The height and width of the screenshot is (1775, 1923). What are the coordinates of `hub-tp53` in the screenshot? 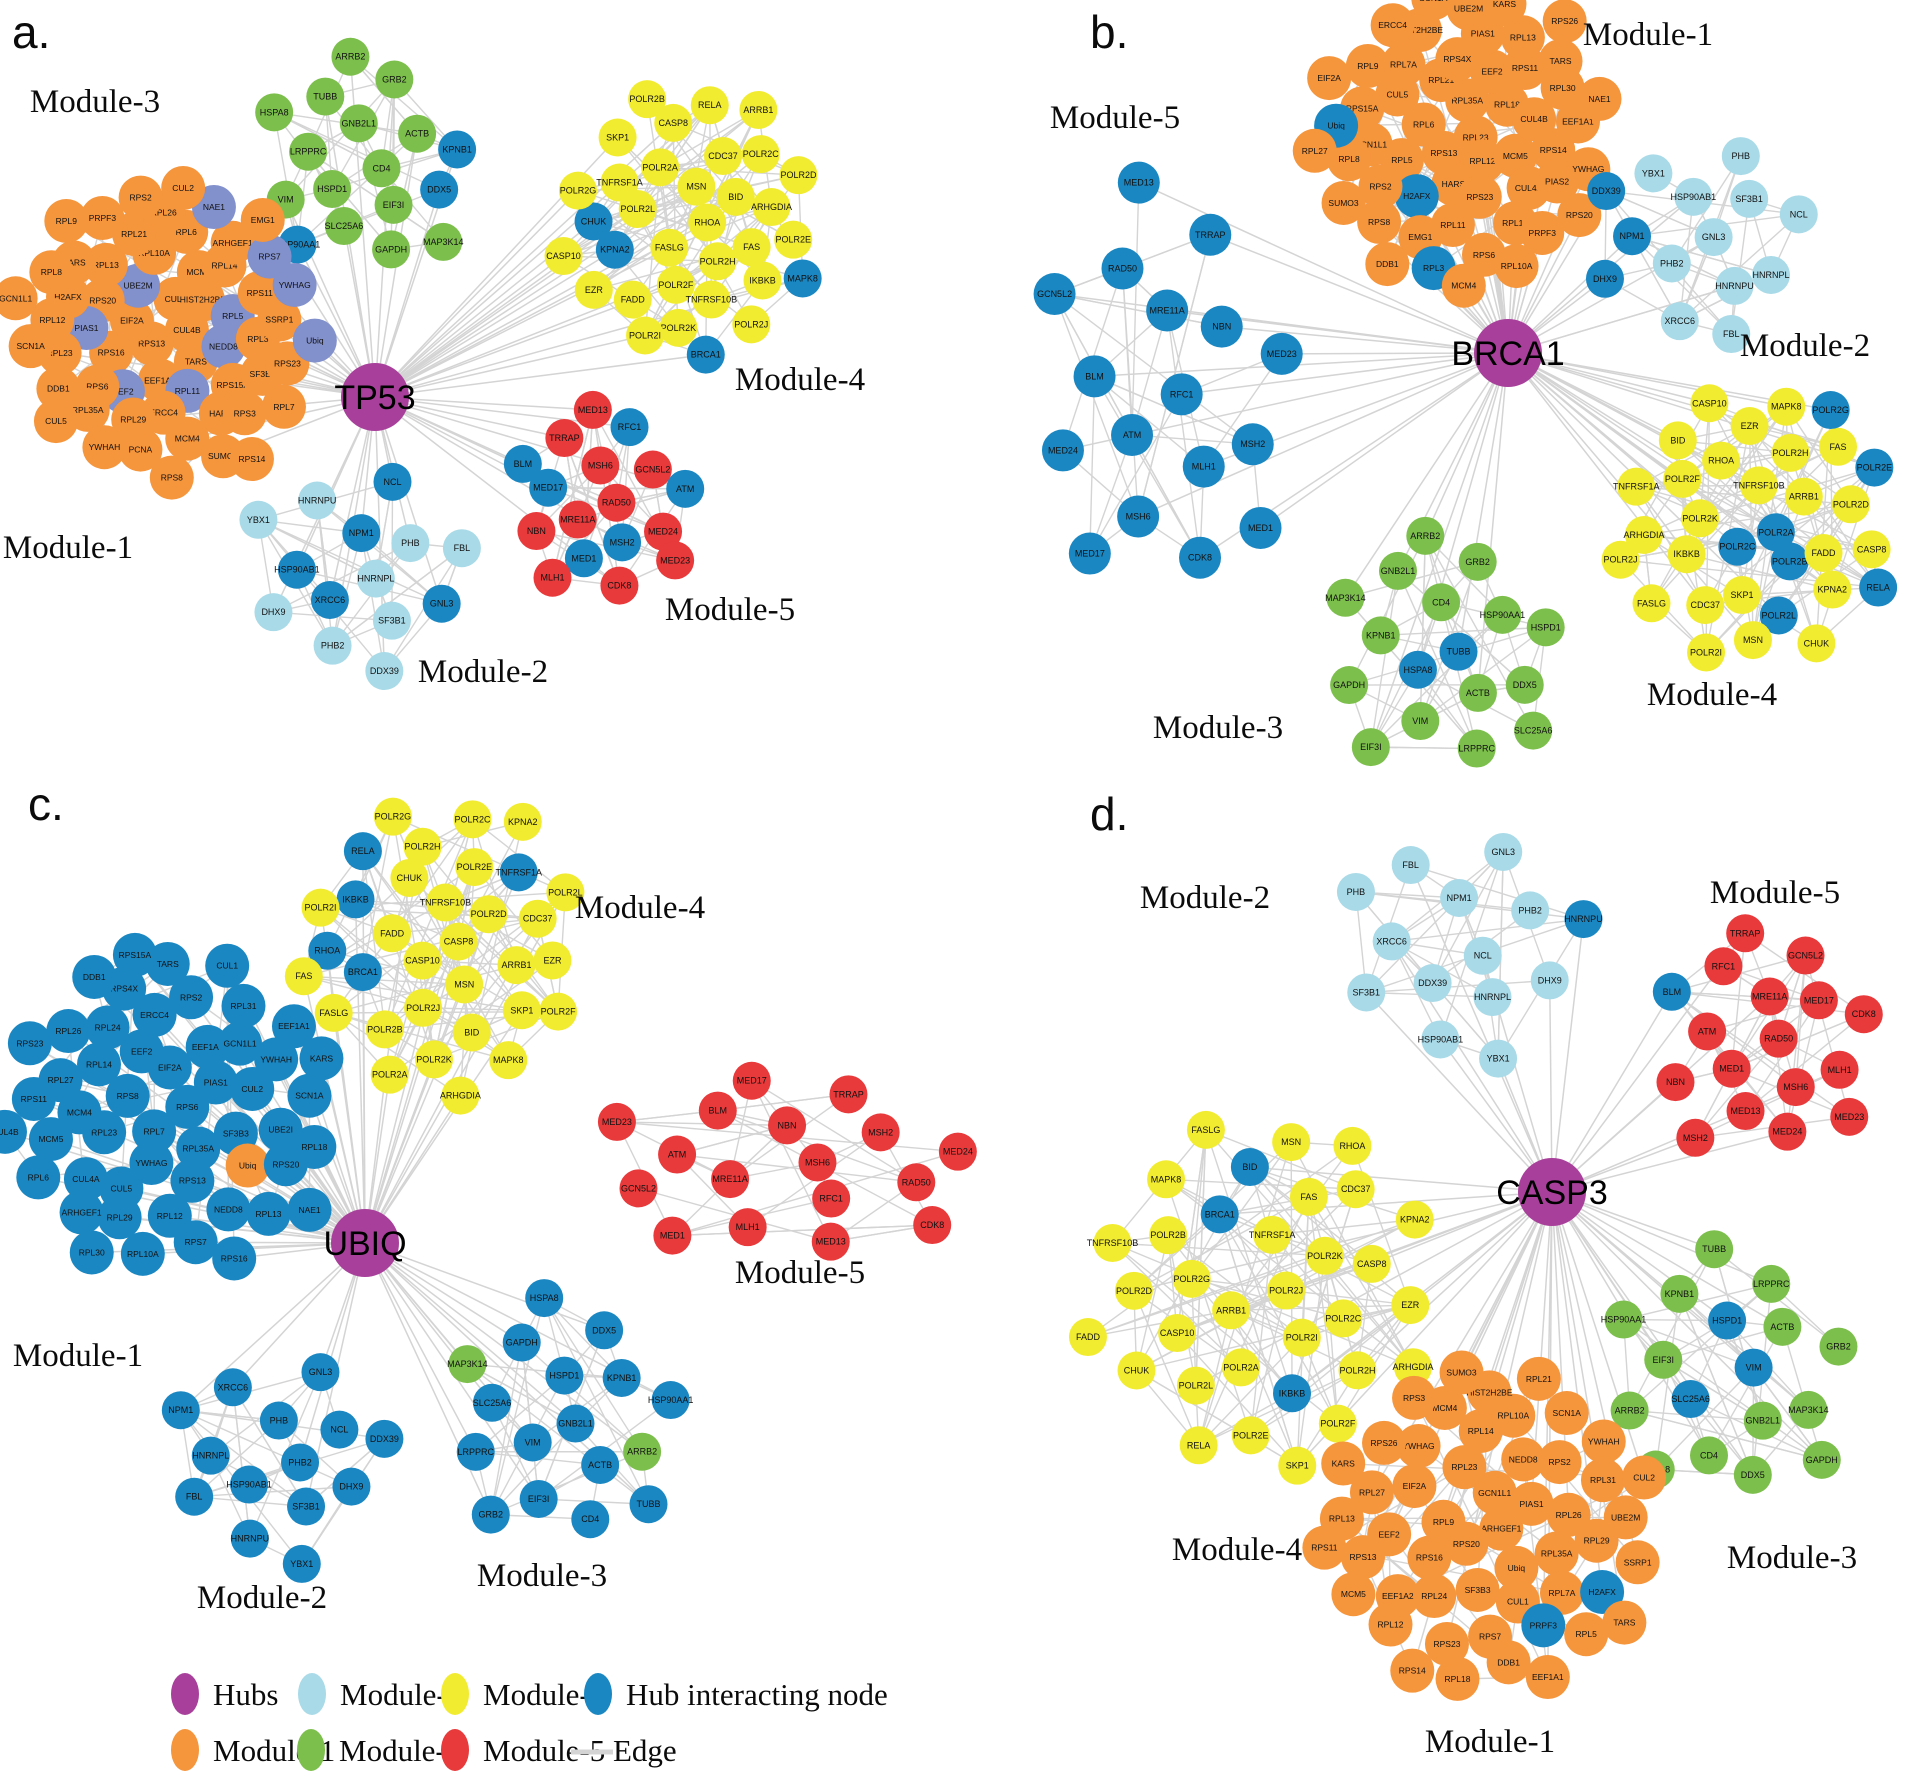 It's located at (375, 397).